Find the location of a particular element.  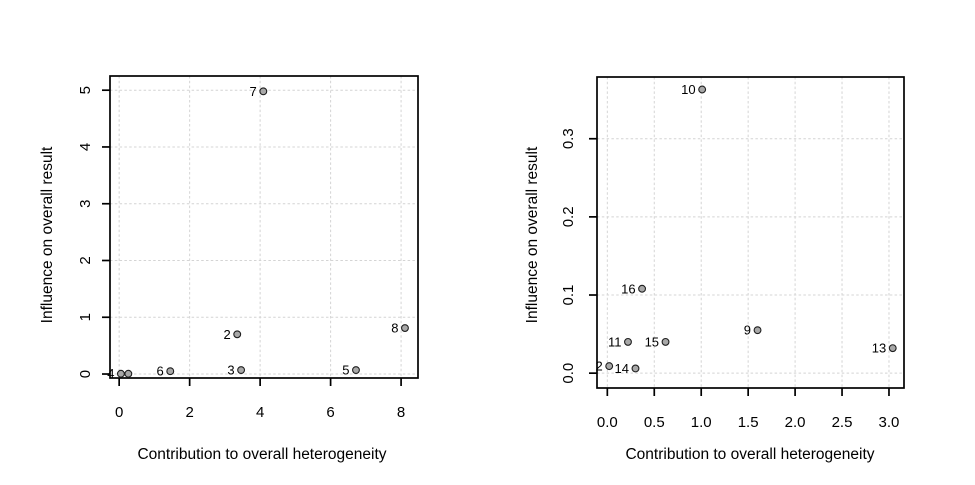

y-tick-label: 0.1 is located at coordinates (568, 295).